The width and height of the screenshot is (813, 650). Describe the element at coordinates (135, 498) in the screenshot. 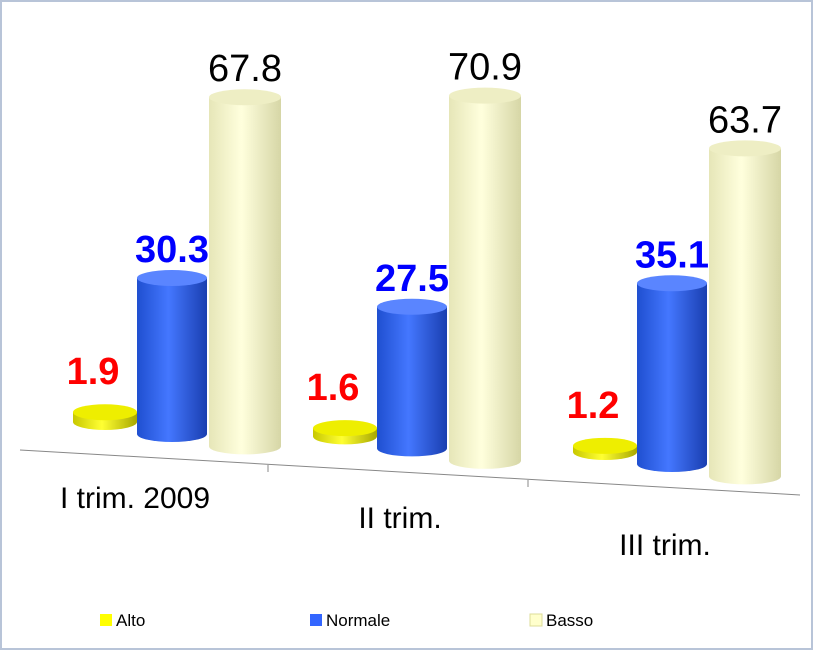

I see `x-tick-label: I trim. 2009` at that location.